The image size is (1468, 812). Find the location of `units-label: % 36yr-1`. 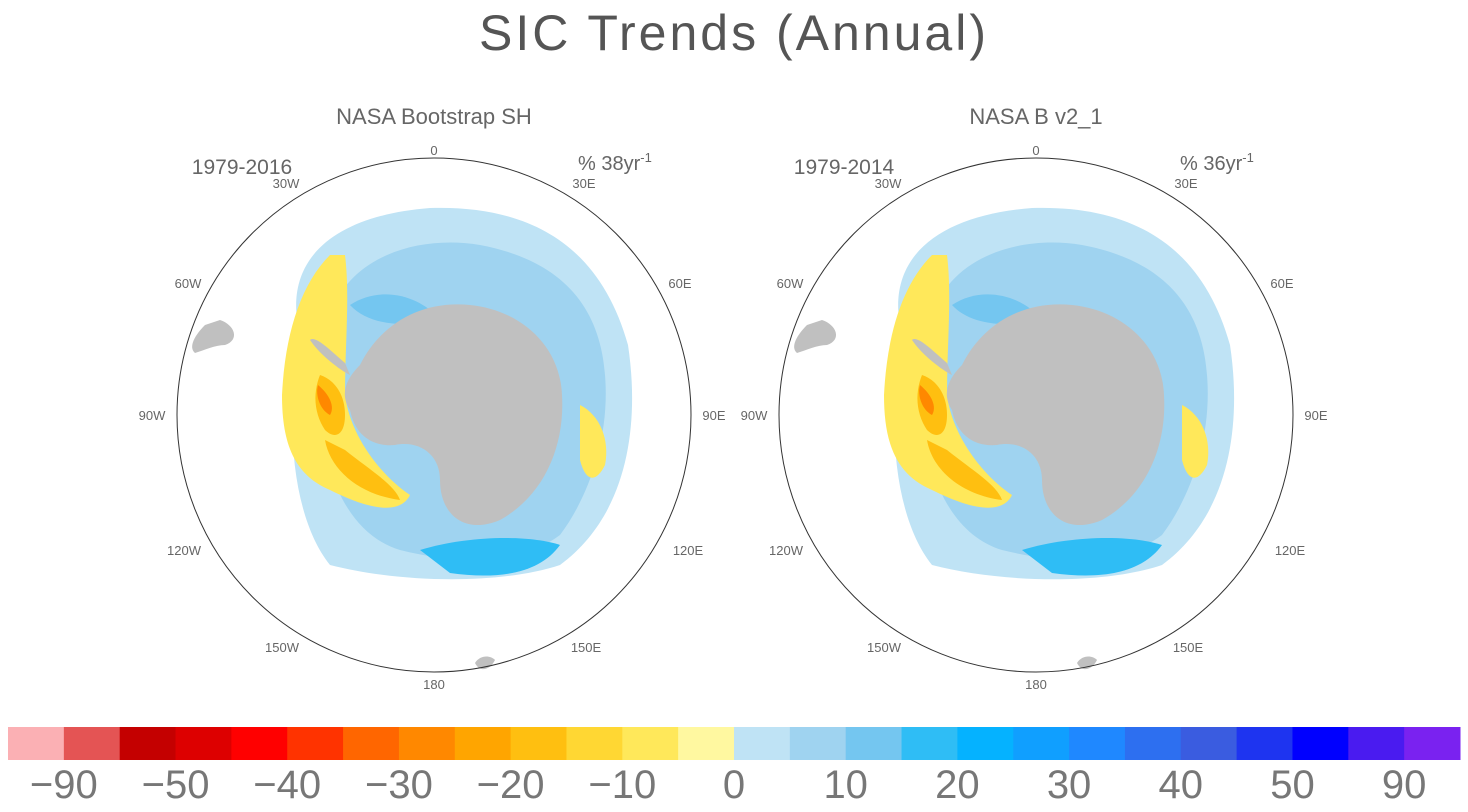

units-label: % 36yr-1 is located at coordinates (1217, 162).